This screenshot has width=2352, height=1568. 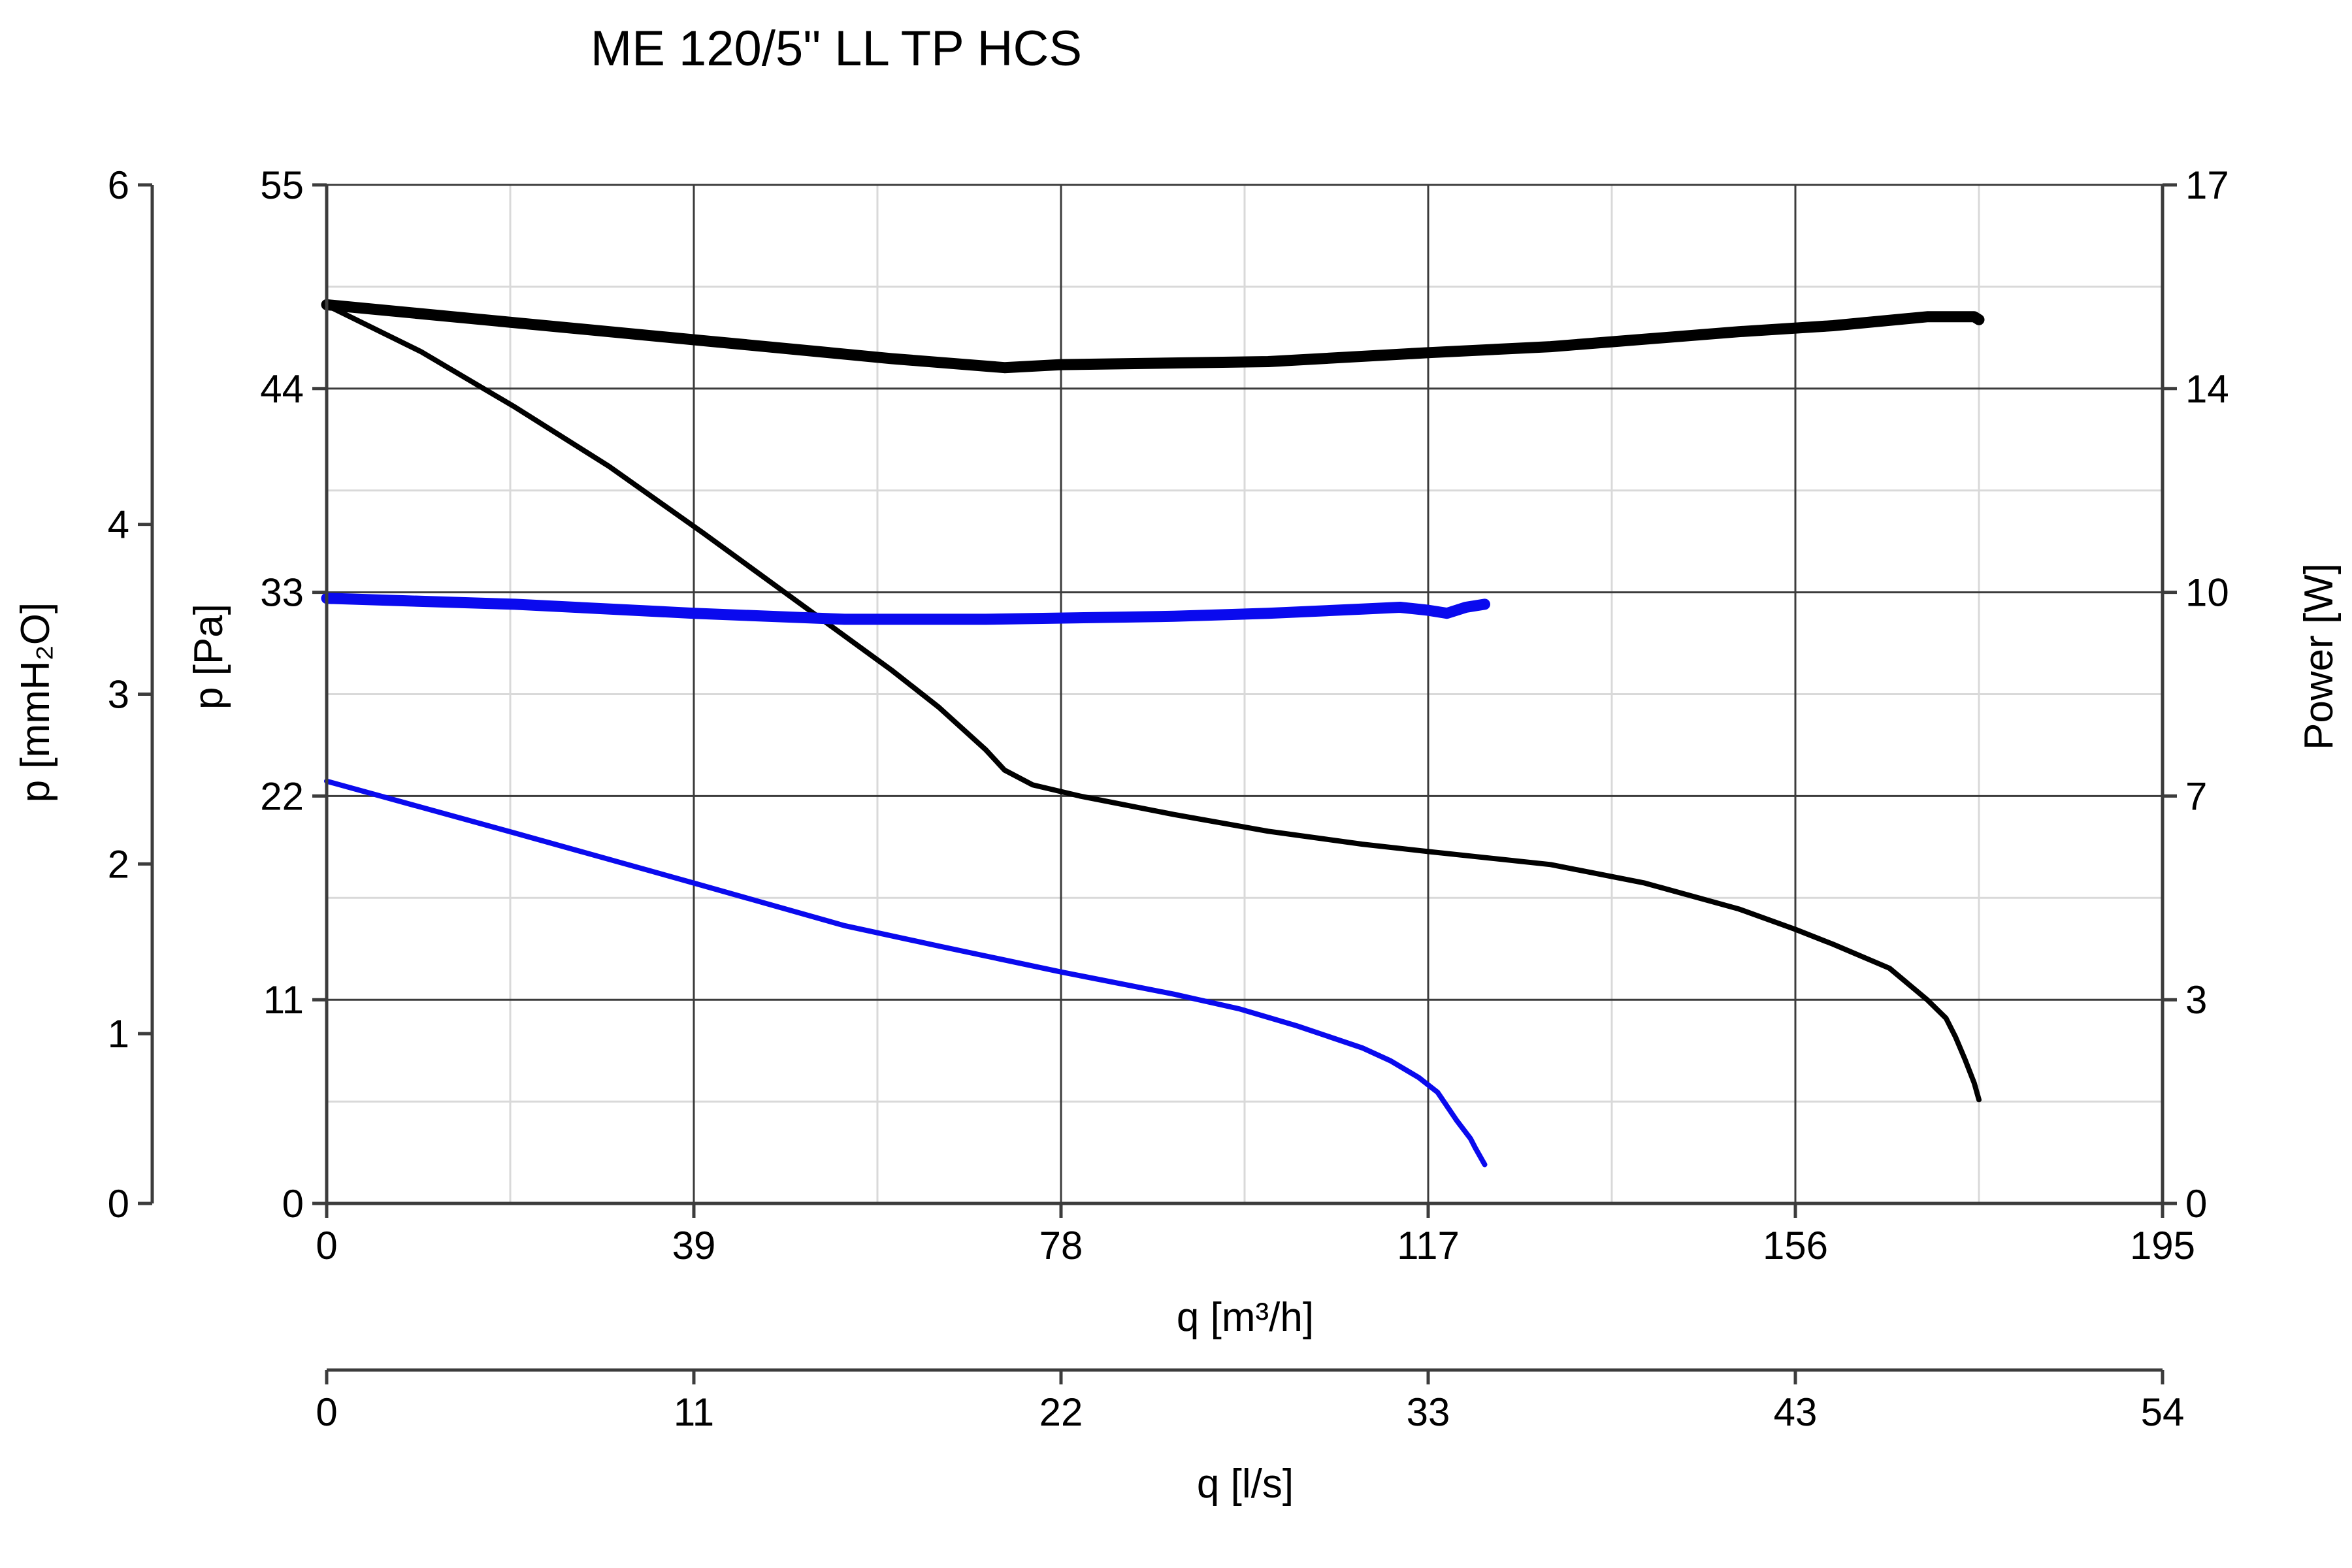 What do you see at coordinates (293, 1204) in the screenshot?
I see `y-tick-label-pa: 0` at bounding box center [293, 1204].